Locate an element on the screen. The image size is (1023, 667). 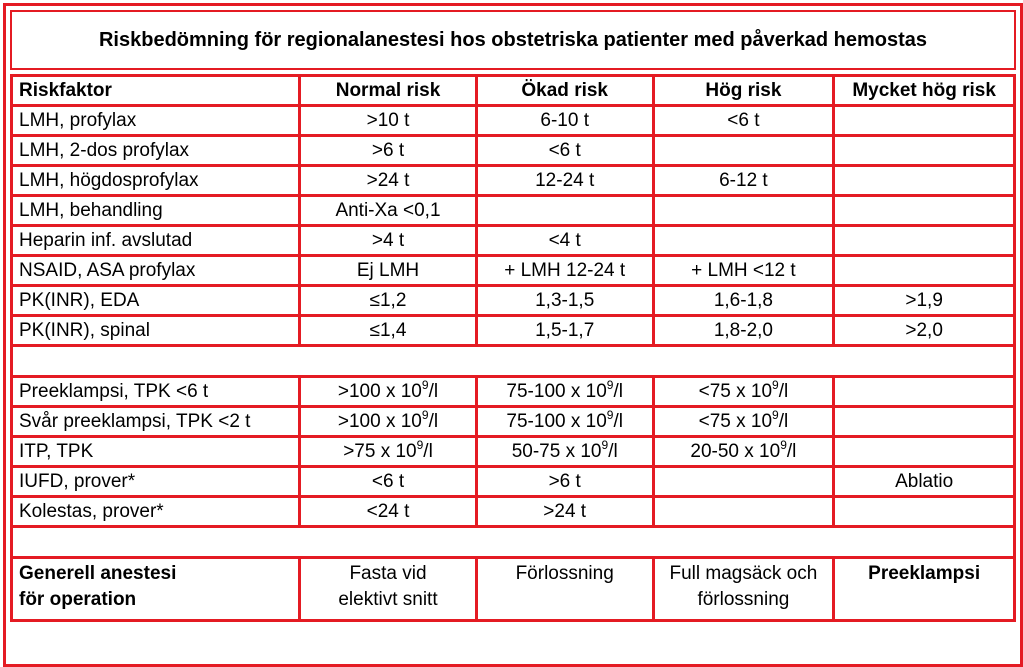
risk-cell: 1,6-1,8 is located at coordinates (743, 300).